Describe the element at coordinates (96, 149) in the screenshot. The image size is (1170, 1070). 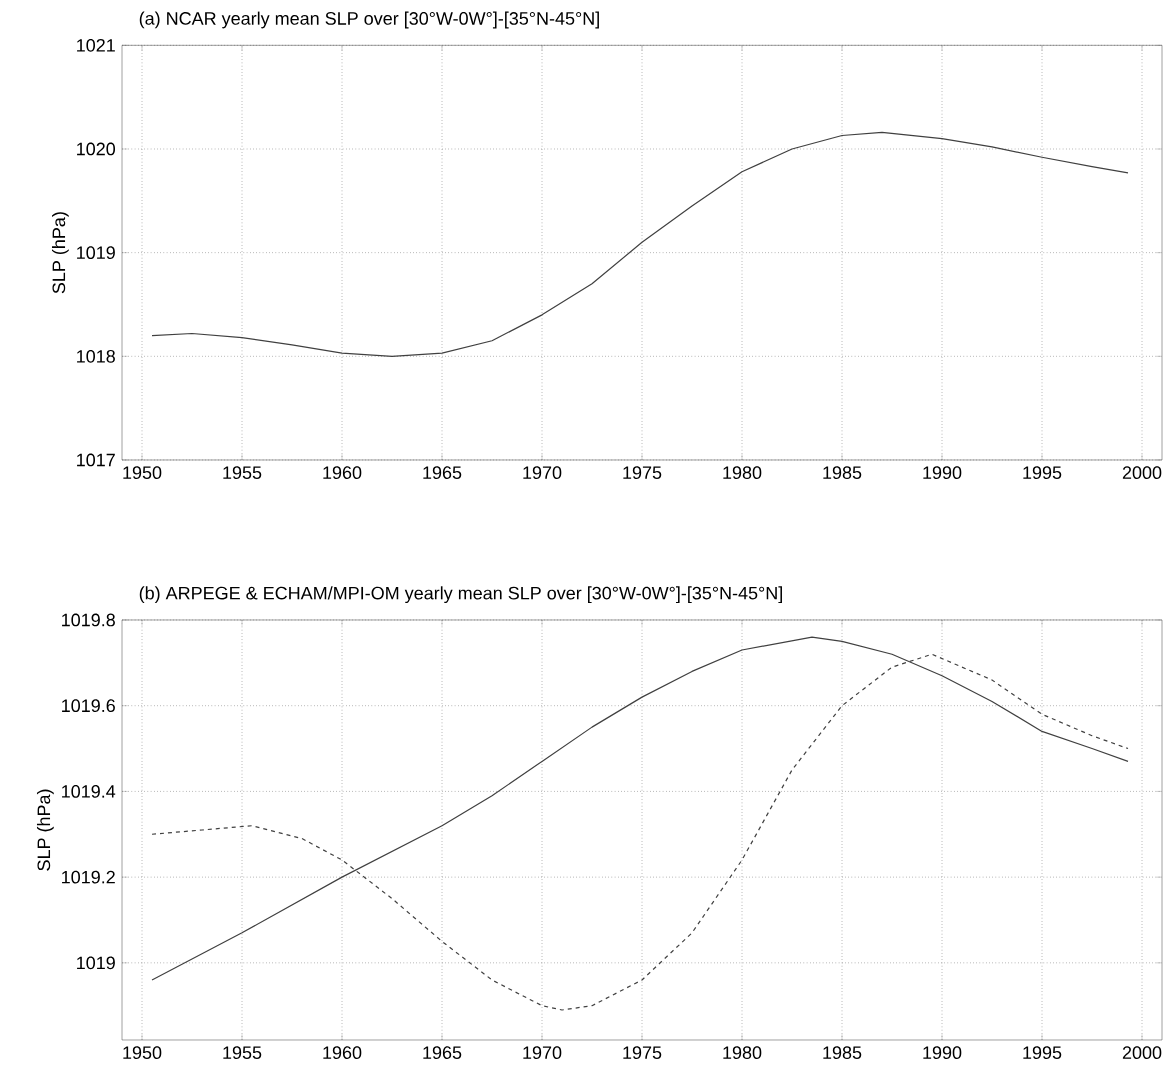
I see `y-tick-label: 1020` at that location.